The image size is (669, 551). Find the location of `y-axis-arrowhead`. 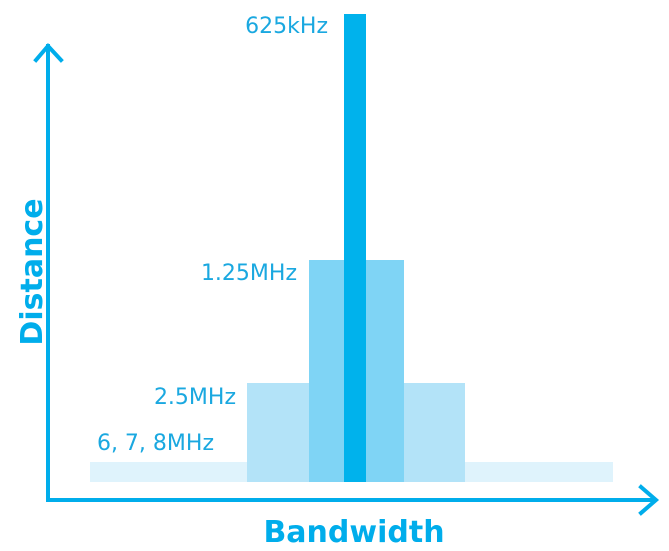

y-axis-arrowhead is located at coordinates (48, 52).